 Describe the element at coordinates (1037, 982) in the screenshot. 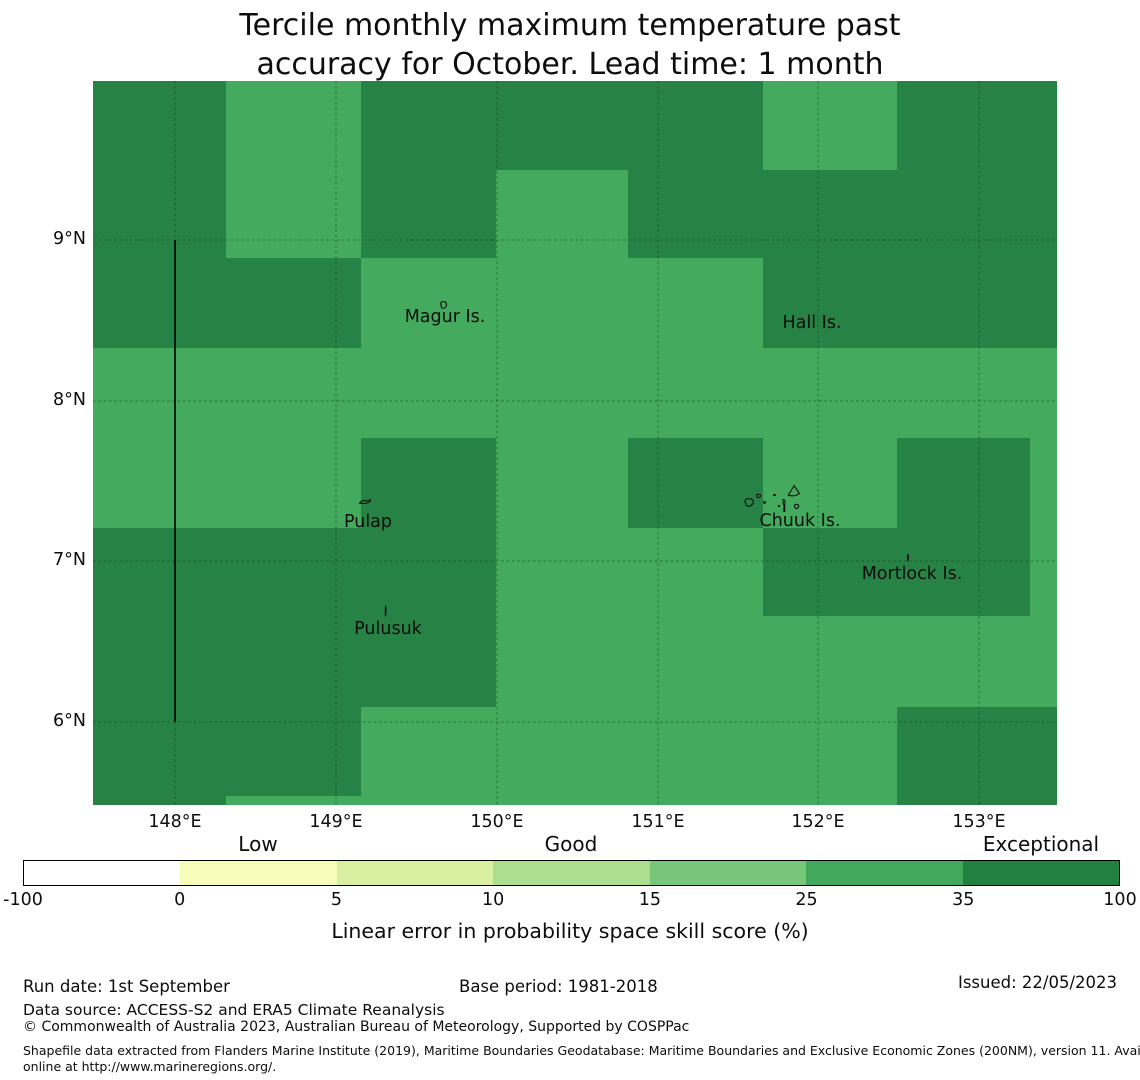

I see `footer-issued-date: Issued: 22/05/2023` at that location.